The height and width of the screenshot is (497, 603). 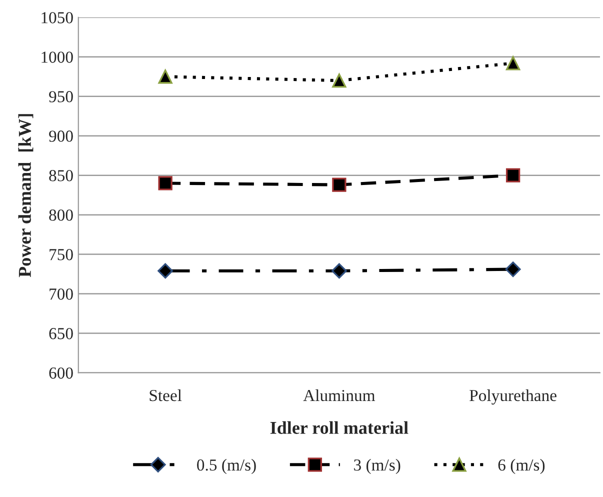 I want to click on y-tick-label: 650, so click(x=61, y=334).